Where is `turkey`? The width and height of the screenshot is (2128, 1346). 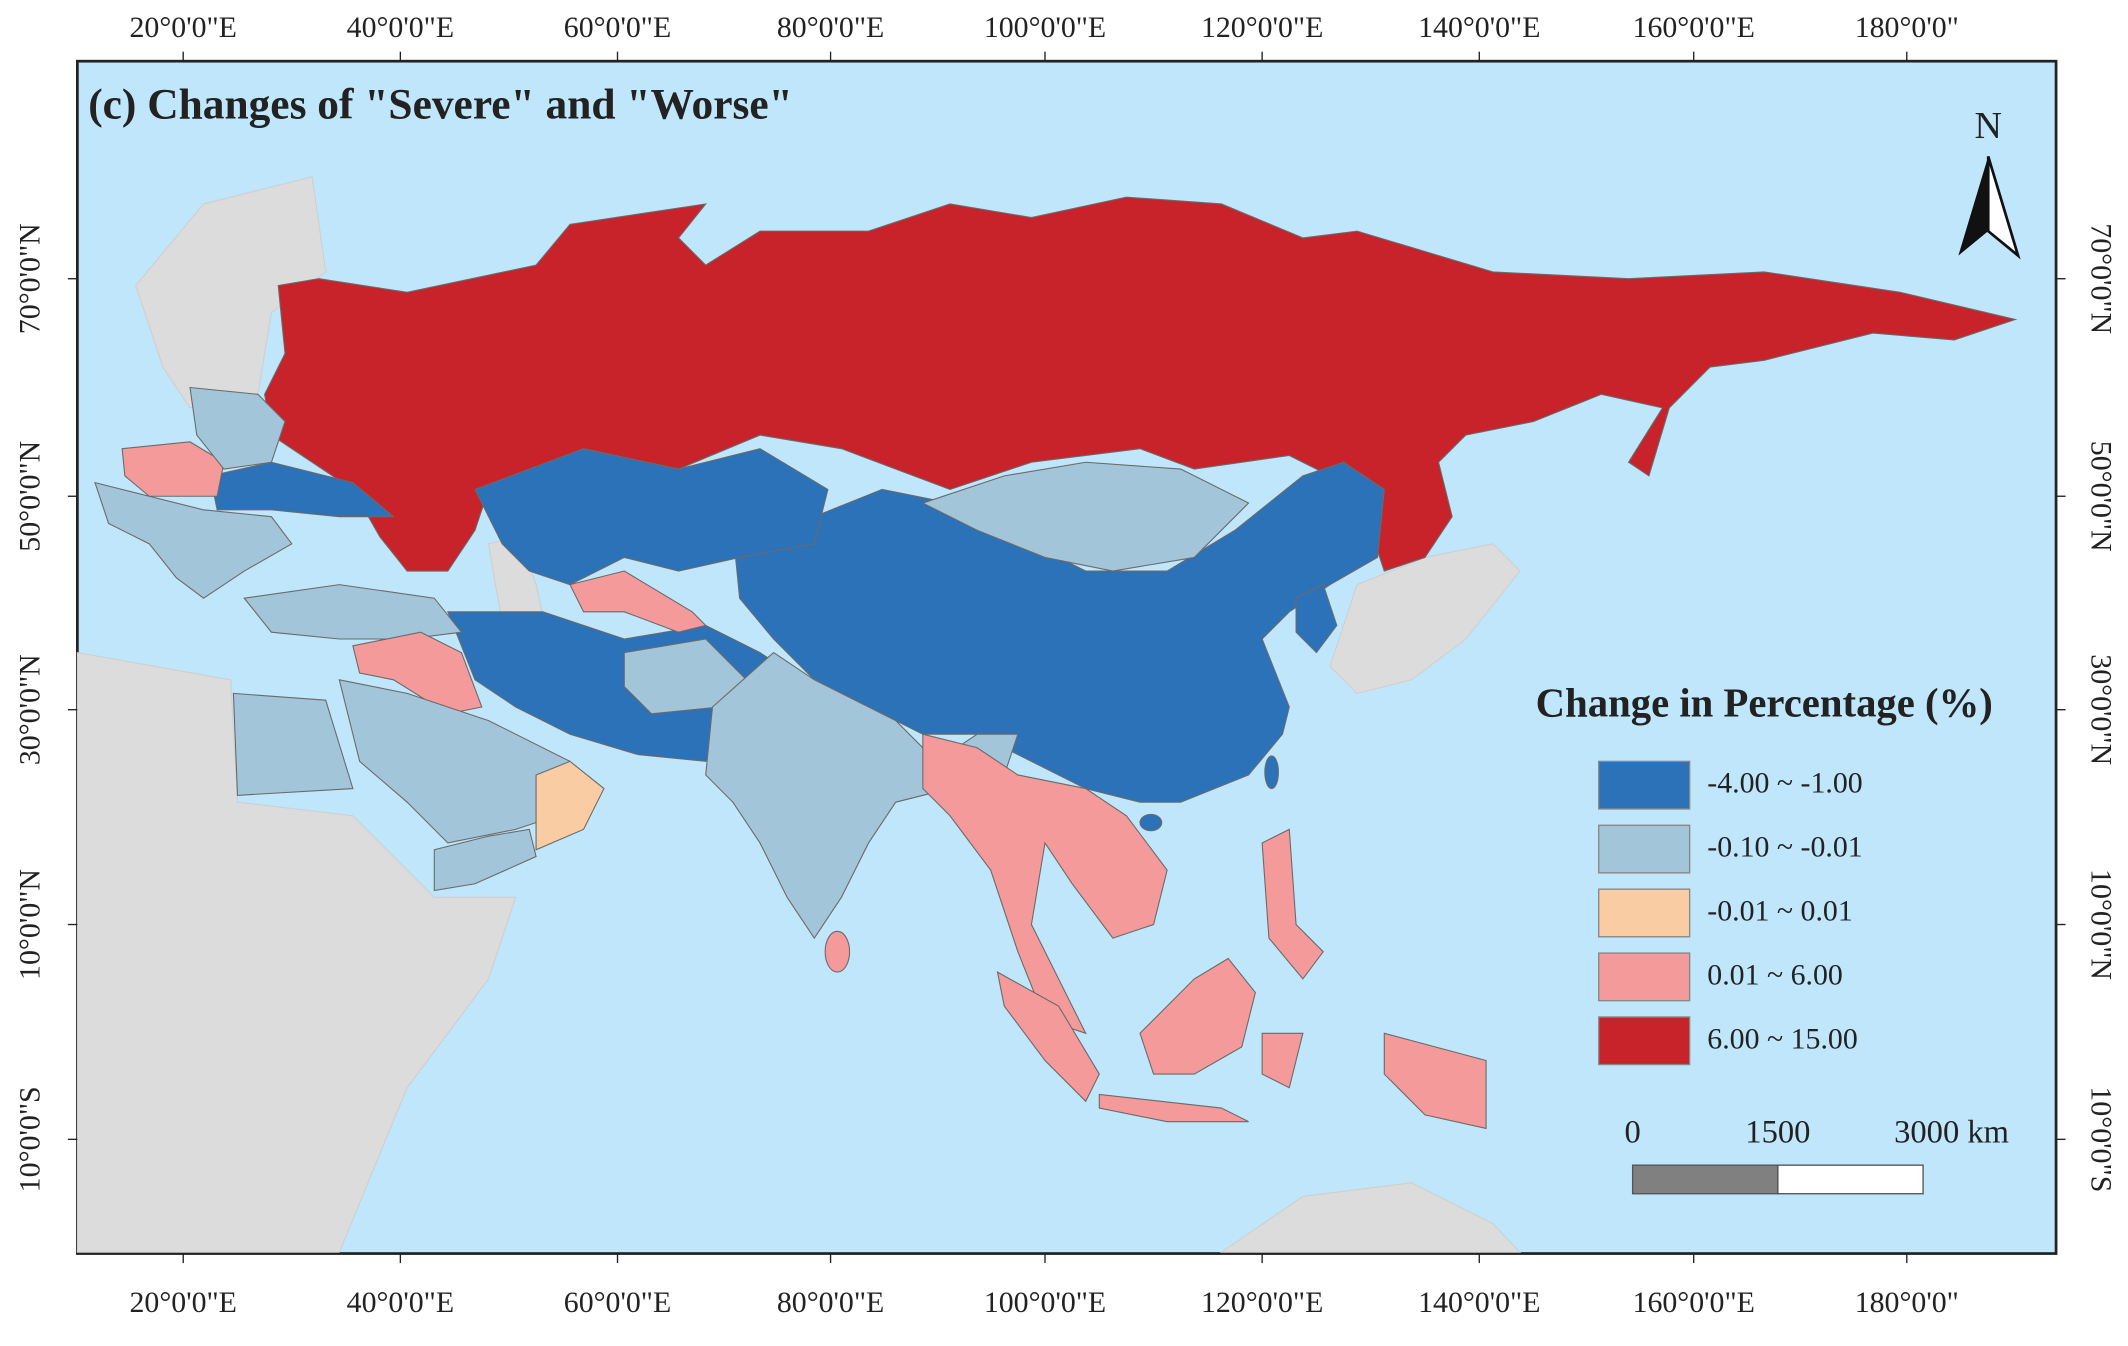
turkey is located at coordinates (353, 612).